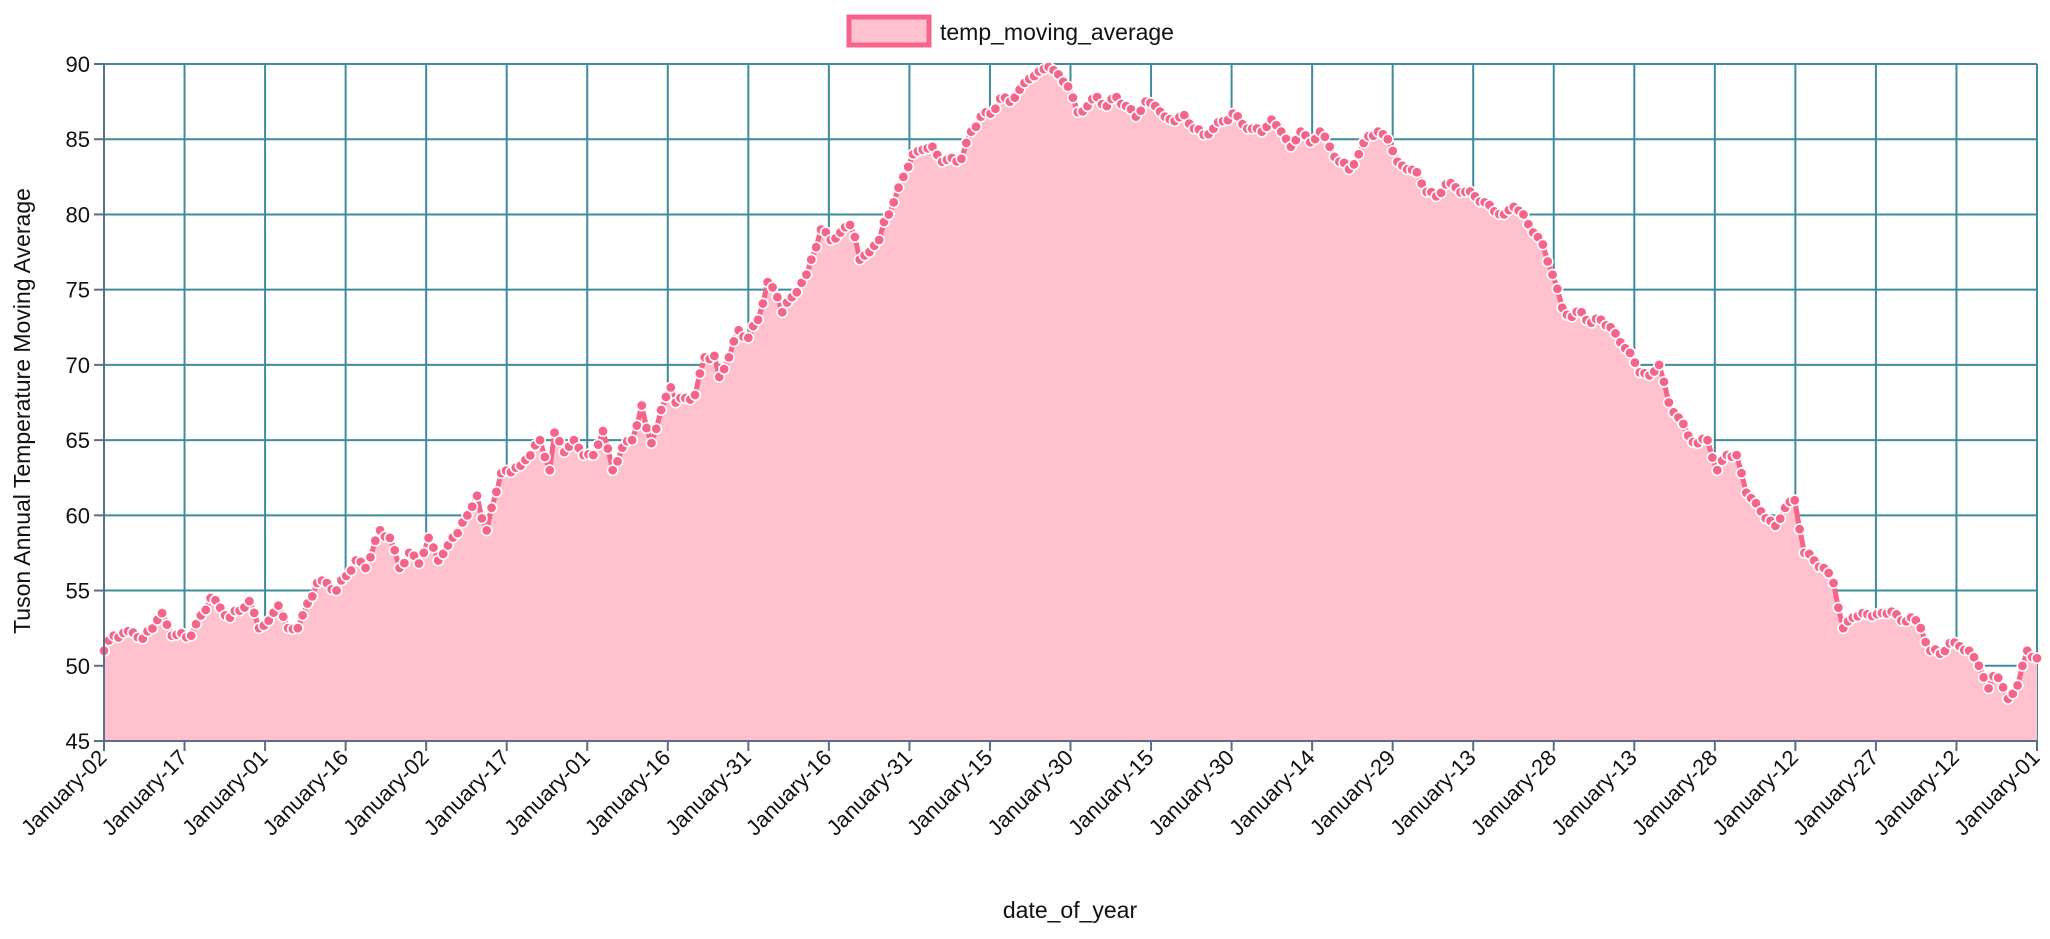 The height and width of the screenshot is (939, 2050). What do you see at coordinates (1057, 32) in the screenshot?
I see `legend-label: temp_moving_average` at bounding box center [1057, 32].